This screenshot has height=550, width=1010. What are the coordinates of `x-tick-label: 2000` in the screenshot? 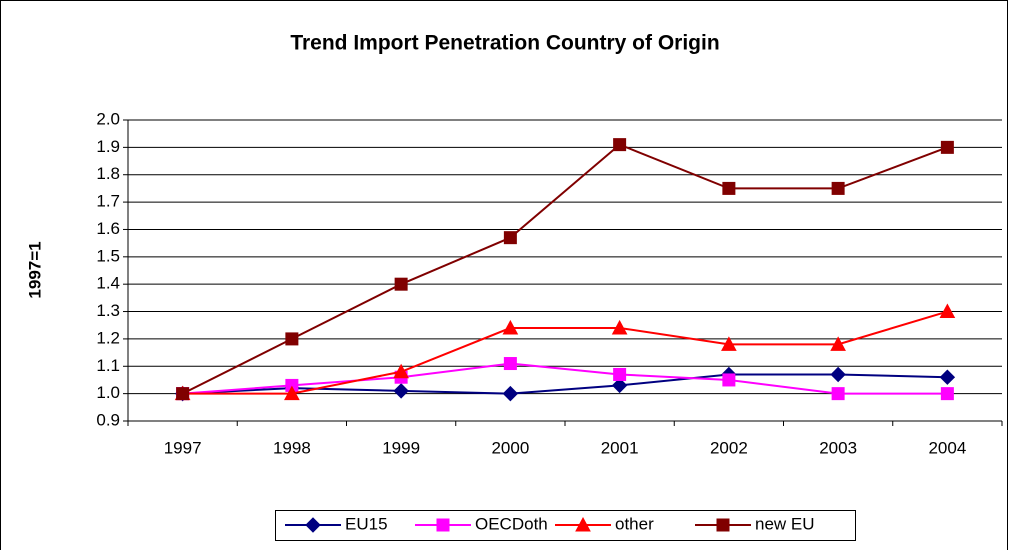 It's located at (510, 447).